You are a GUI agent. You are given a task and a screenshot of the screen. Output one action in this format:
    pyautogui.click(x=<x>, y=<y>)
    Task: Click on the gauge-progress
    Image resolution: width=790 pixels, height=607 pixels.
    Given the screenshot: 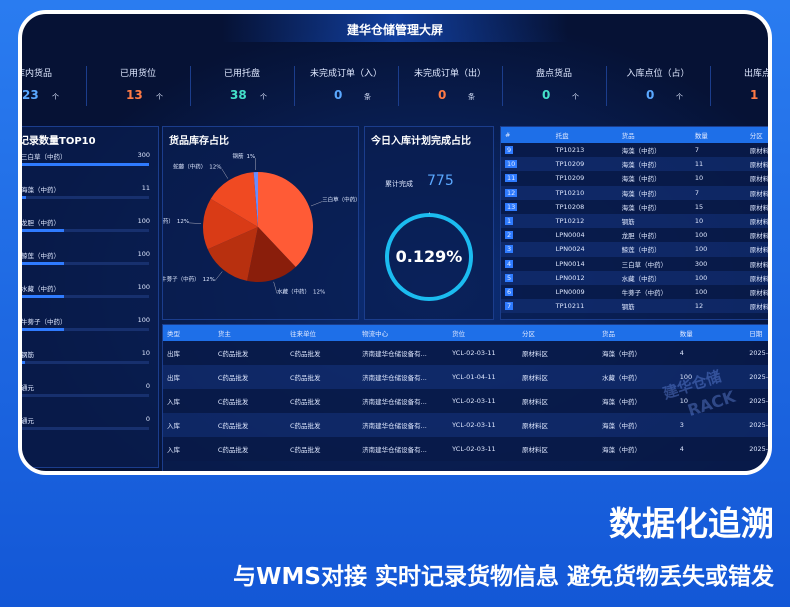 What is the action you would take?
    pyautogui.click(x=429, y=257)
    